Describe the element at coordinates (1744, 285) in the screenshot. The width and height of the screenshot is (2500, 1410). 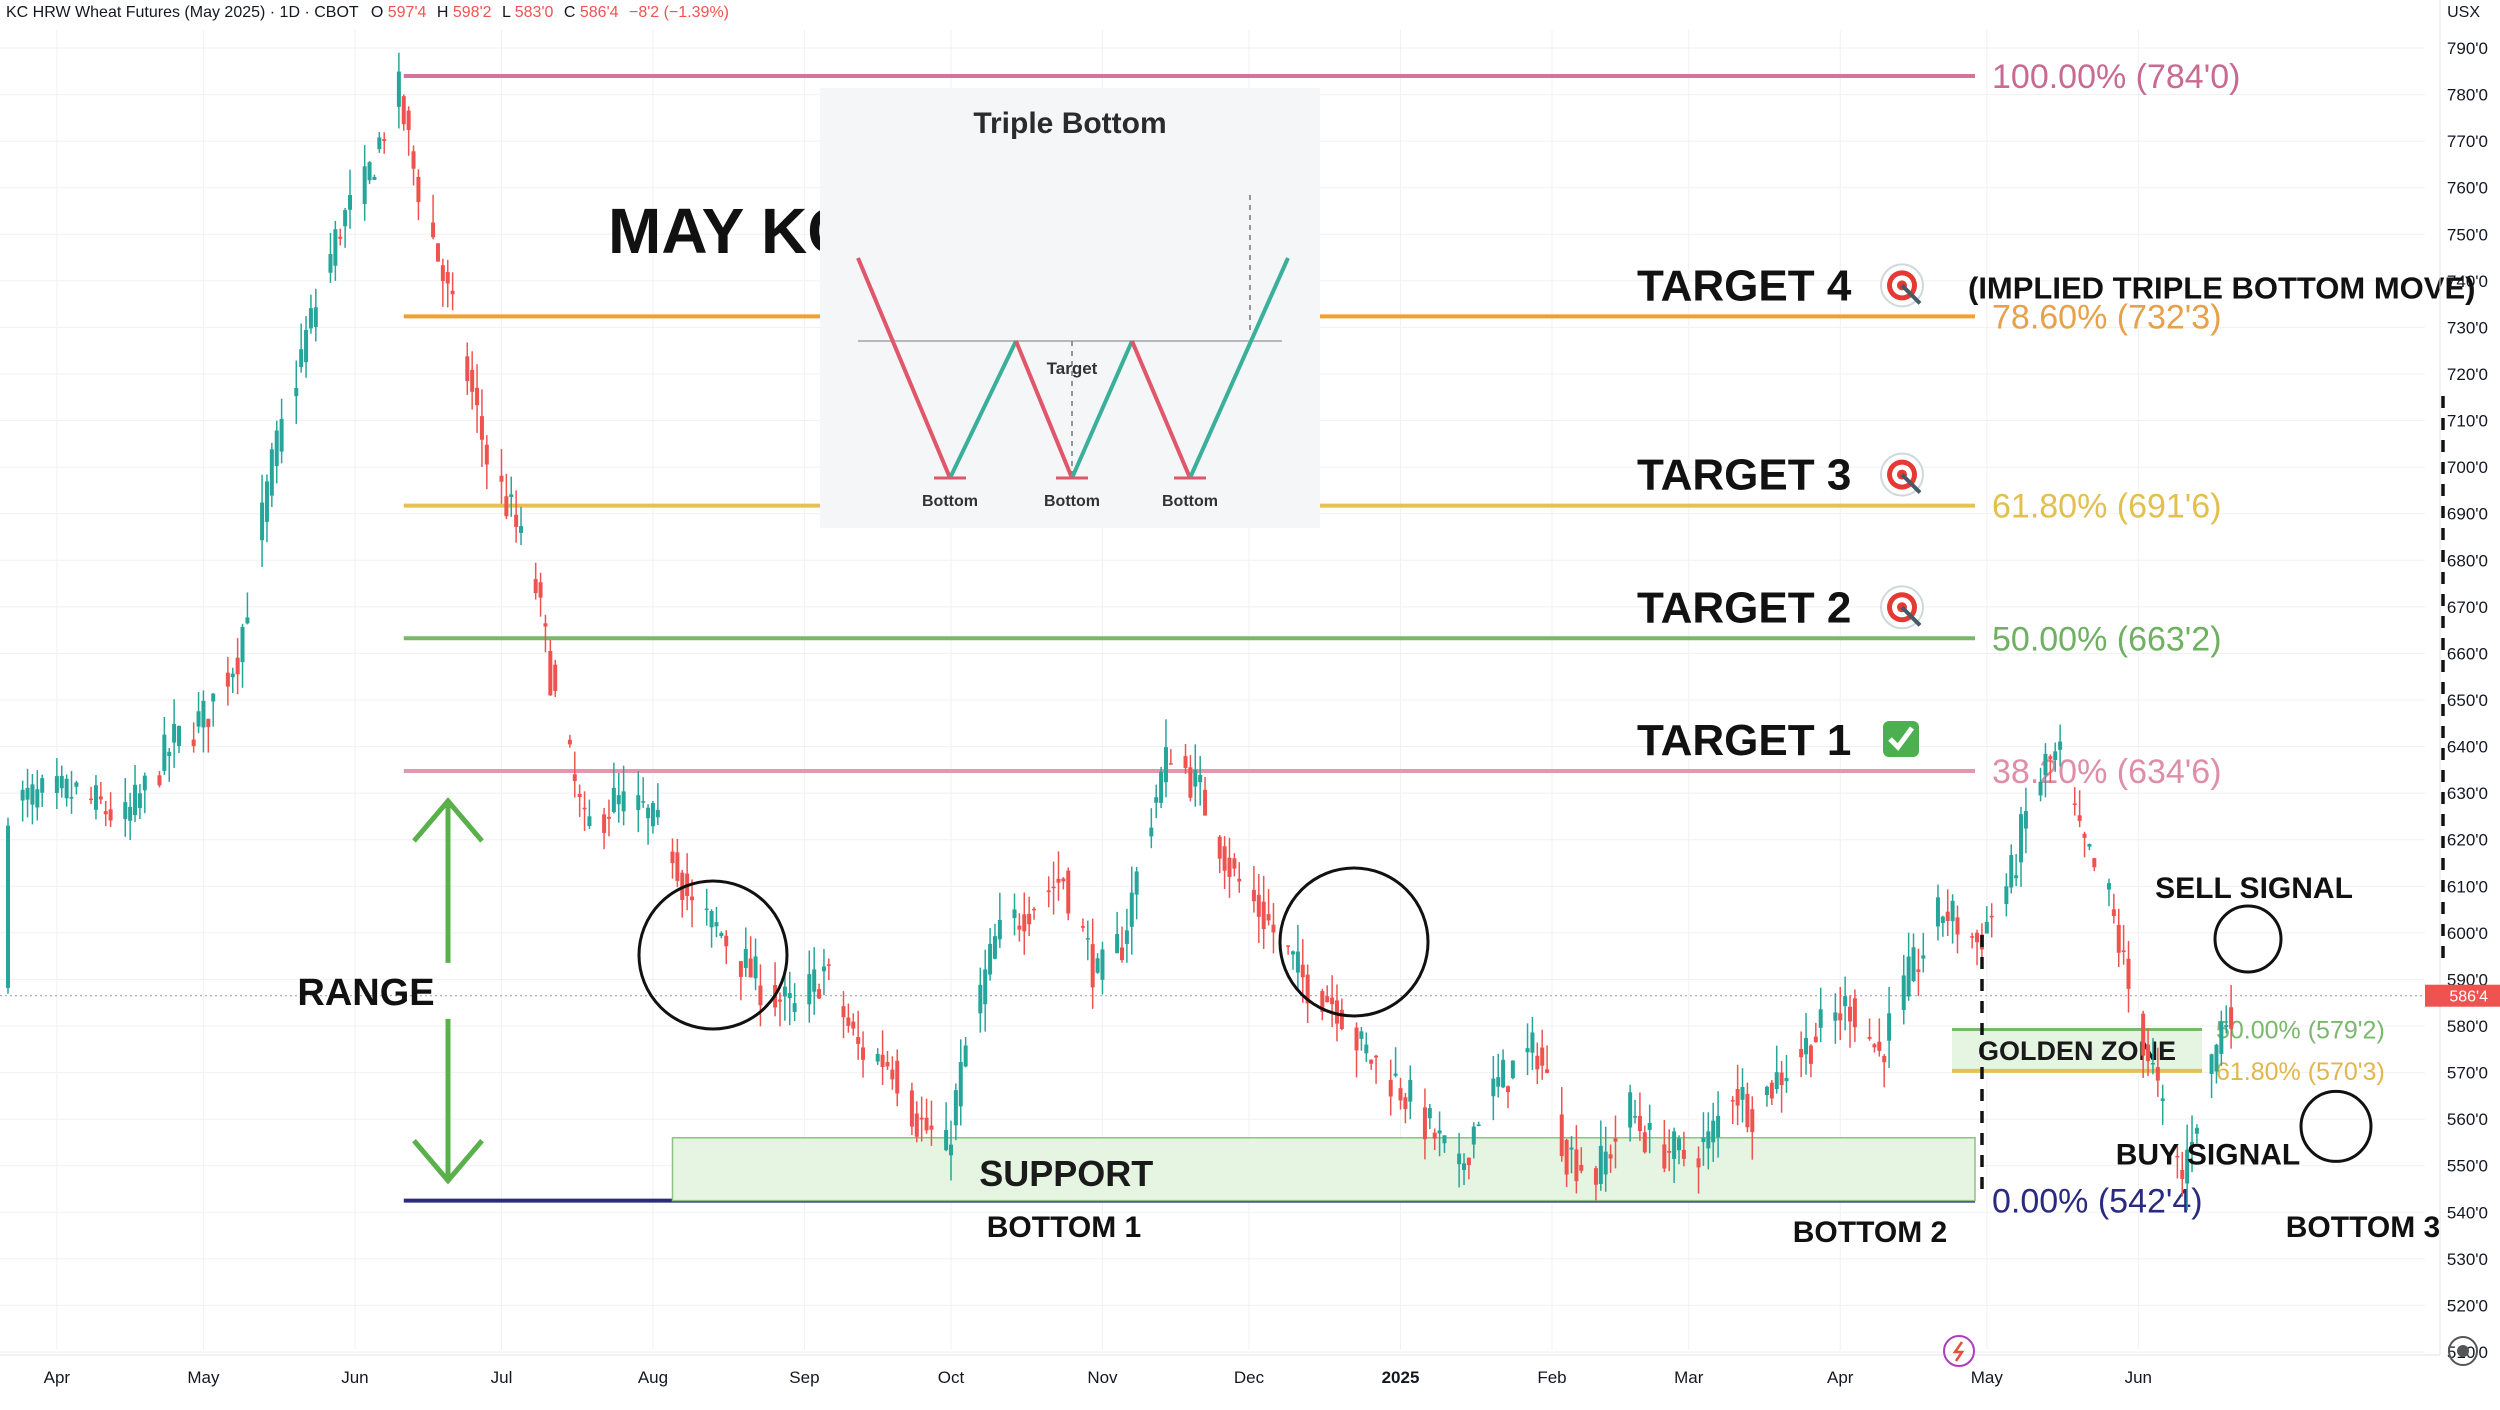
I see `target-label: TARGET 4` at that location.